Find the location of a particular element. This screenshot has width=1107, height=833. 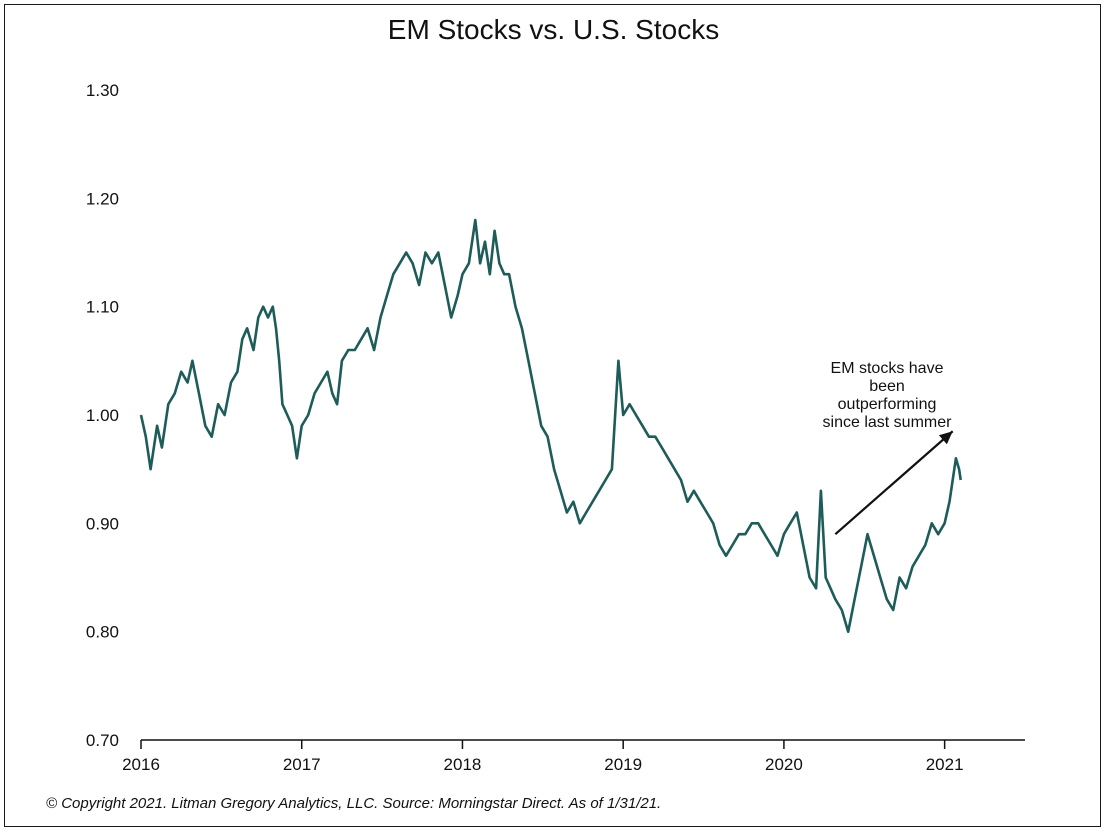

y-tick-label: 1.10 is located at coordinates (102, 307).